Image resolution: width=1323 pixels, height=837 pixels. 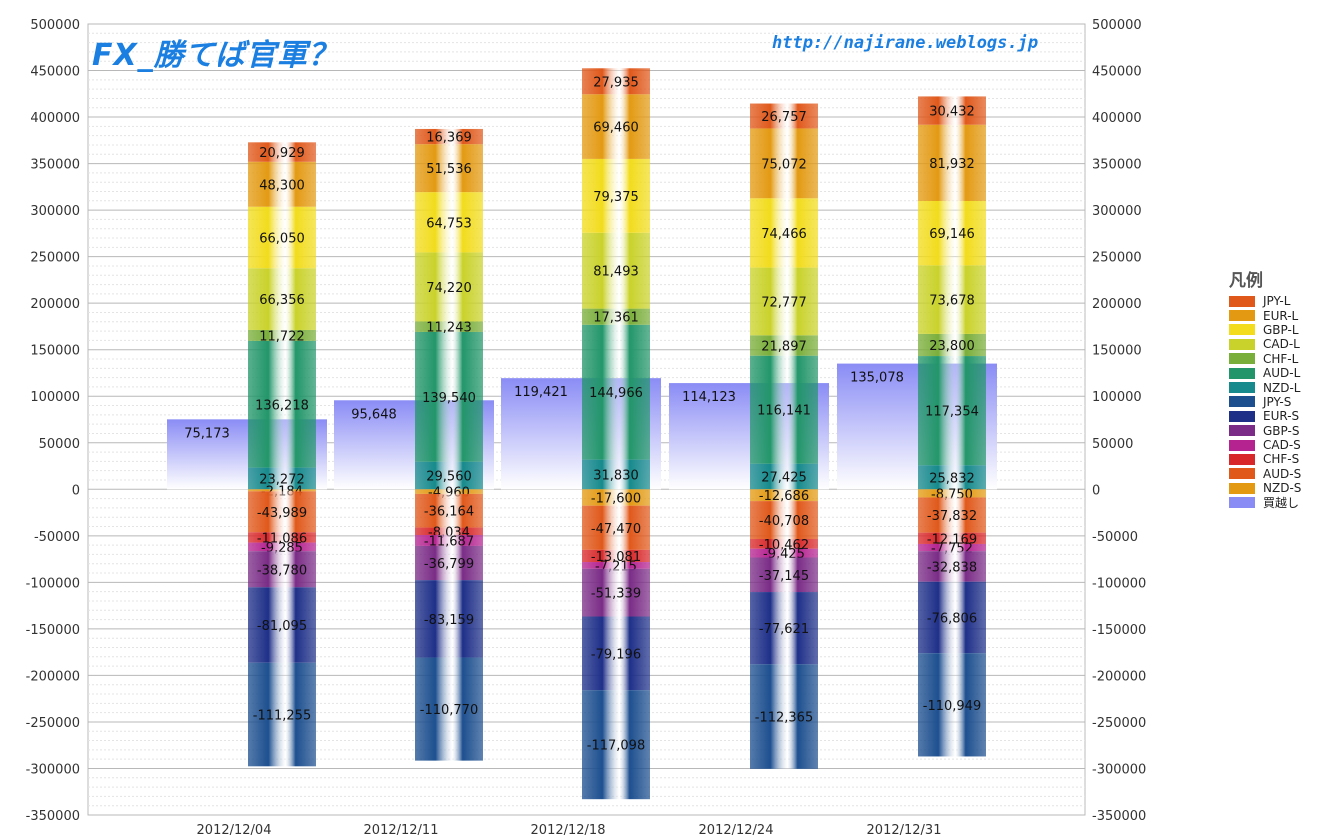 I want to click on bar-segment-label: 30,432, so click(x=952, y=112).